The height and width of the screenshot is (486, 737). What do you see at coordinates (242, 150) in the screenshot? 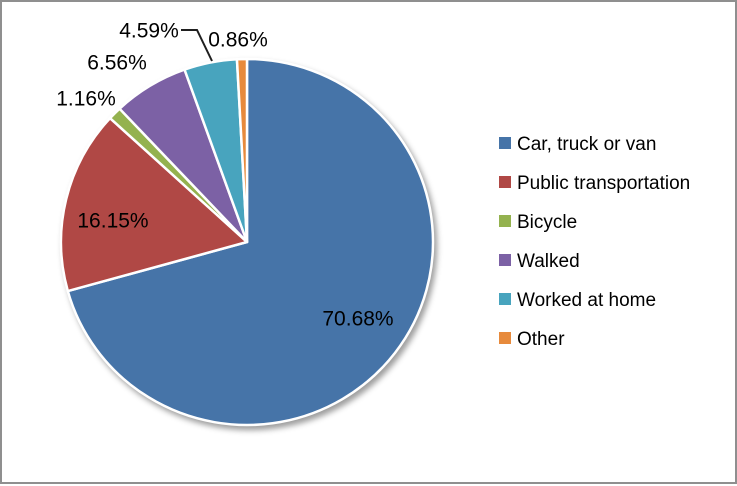
I see `pie-slice-other` at bounding box center [242, 150].